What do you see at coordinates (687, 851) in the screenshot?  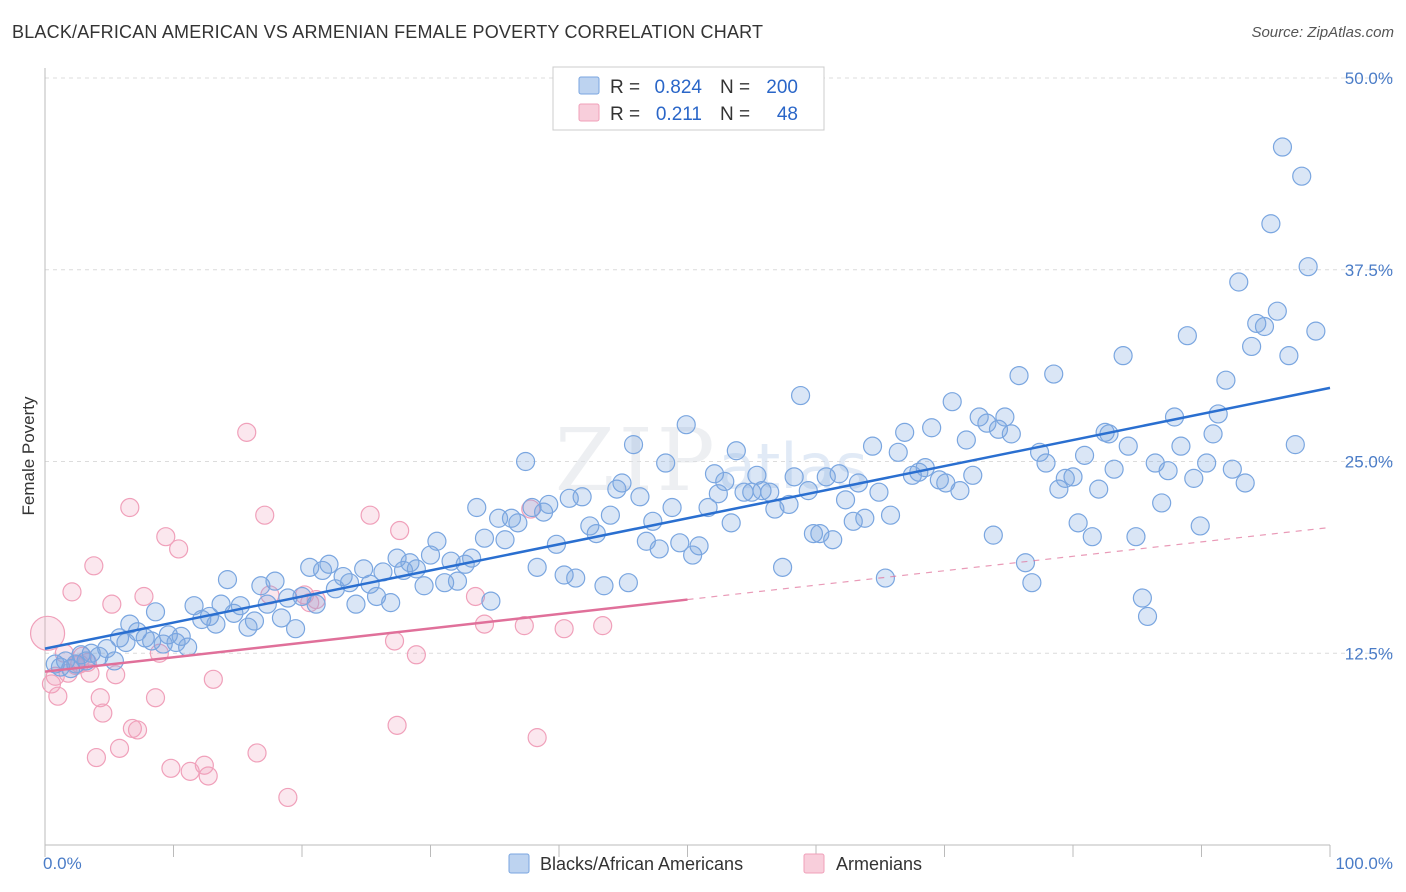 I see `x-ticks` at bounding box center [687, 851].